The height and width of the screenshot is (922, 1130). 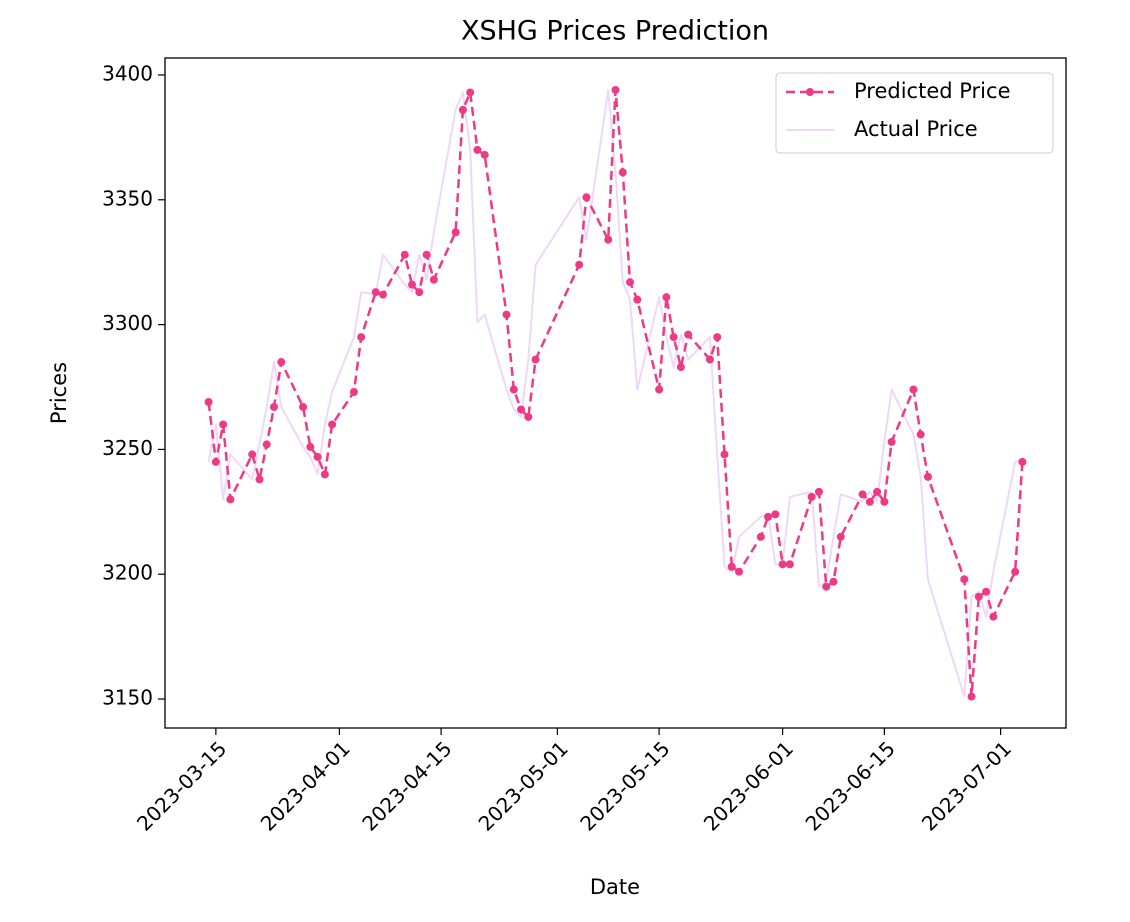 I want to click on legend-marker, so click(x=810, y=92).